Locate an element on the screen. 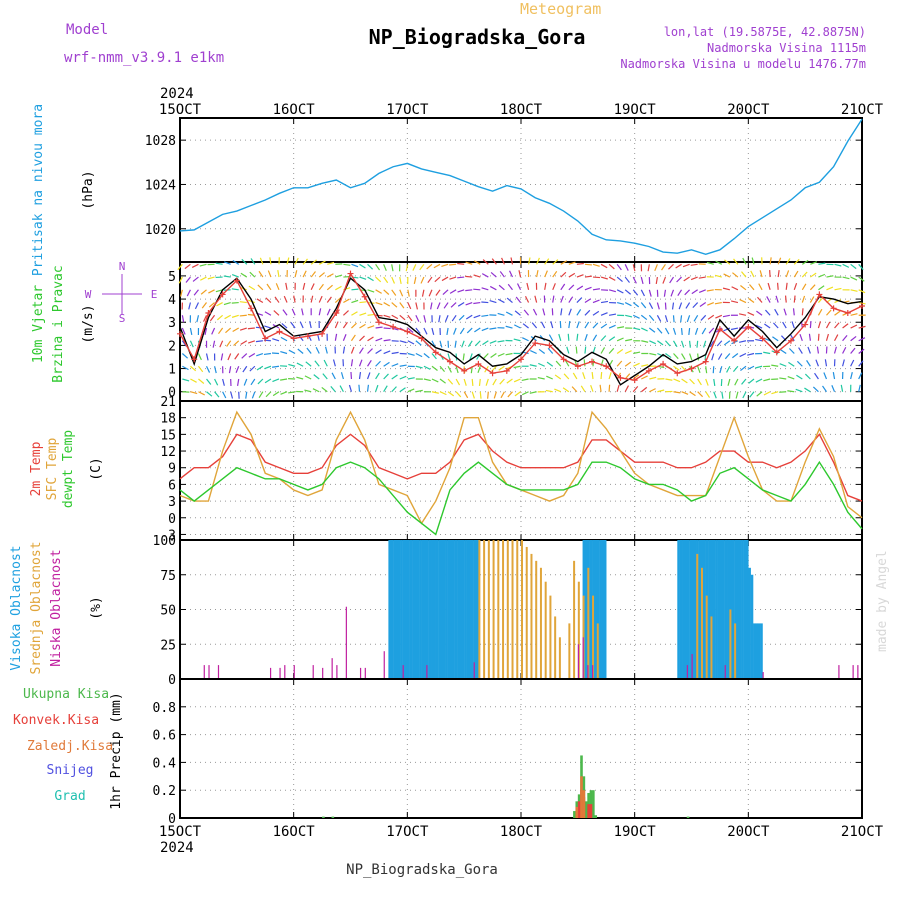 Image resolution: width=900 pixels, height=900 pixels. lonlat-text: lon,lat (19.5875E, 42.8875N) is located at coordinates (765, 32).